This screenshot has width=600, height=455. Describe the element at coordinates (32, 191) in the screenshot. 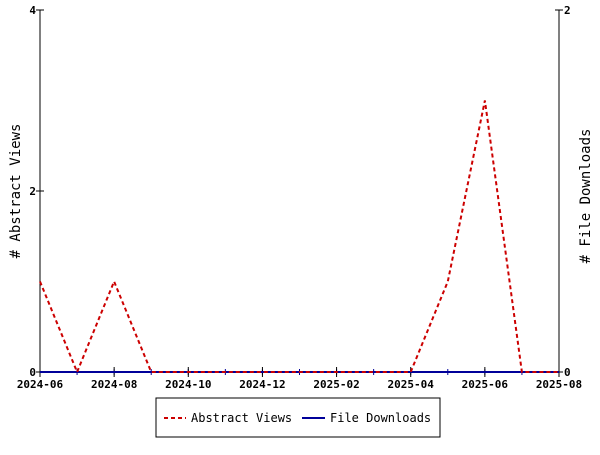

I see `y-left-tick-label: 2` at that location.